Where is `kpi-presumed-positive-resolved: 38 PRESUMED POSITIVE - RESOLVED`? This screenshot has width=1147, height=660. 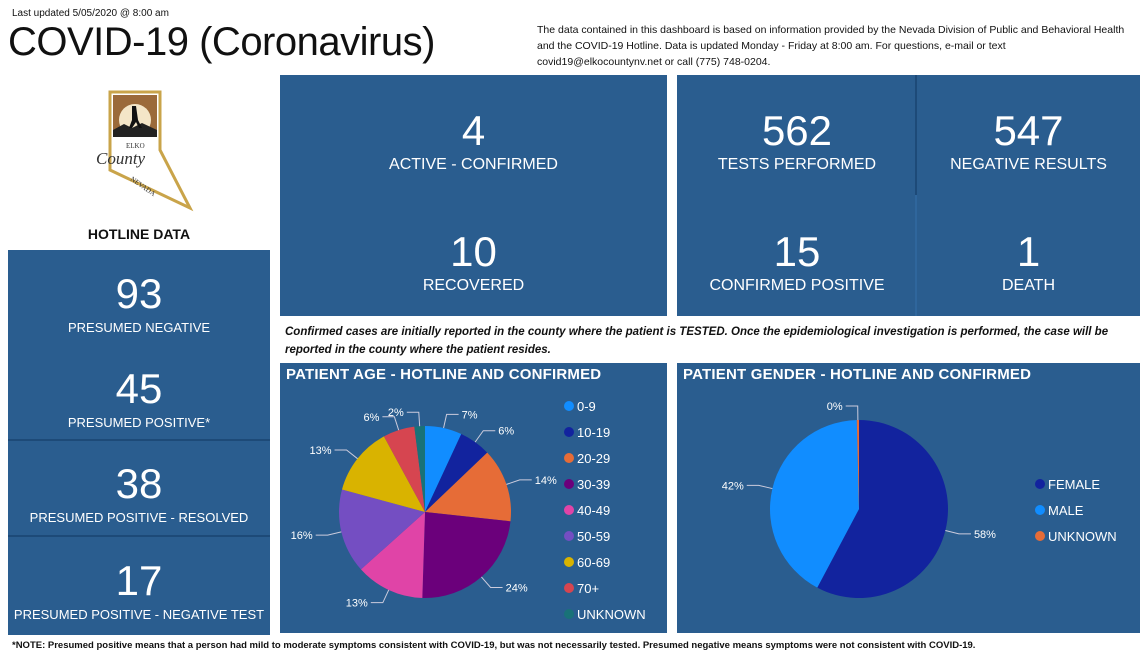 kpi-presumed-positive-resolved: 38 PRESUMED POSITIVE - RESOLVED is located at coordinates (139, 494).